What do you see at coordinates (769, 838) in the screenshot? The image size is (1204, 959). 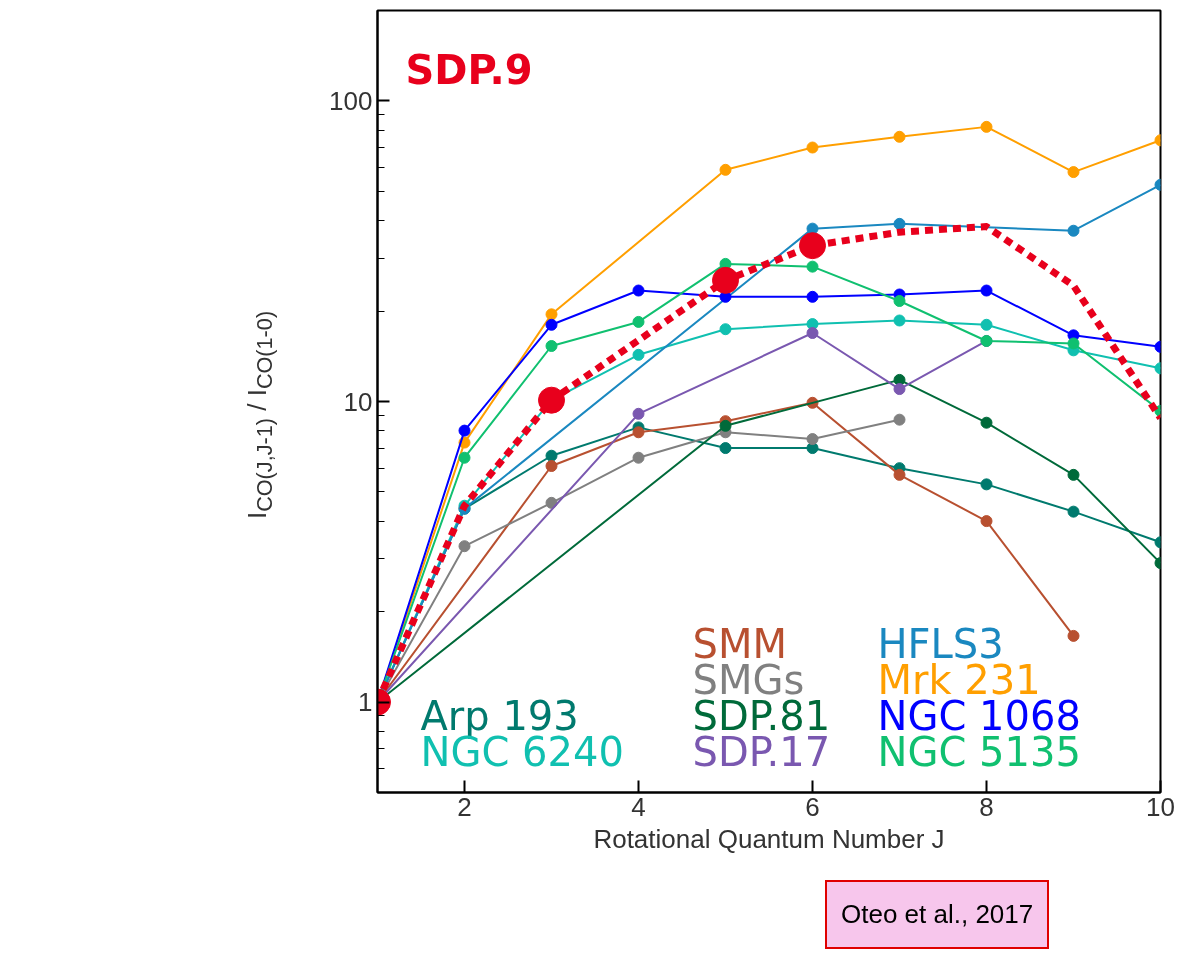 I see `x-axis-title: Rotational Quantum Number J` at bounding box center [769, 838].